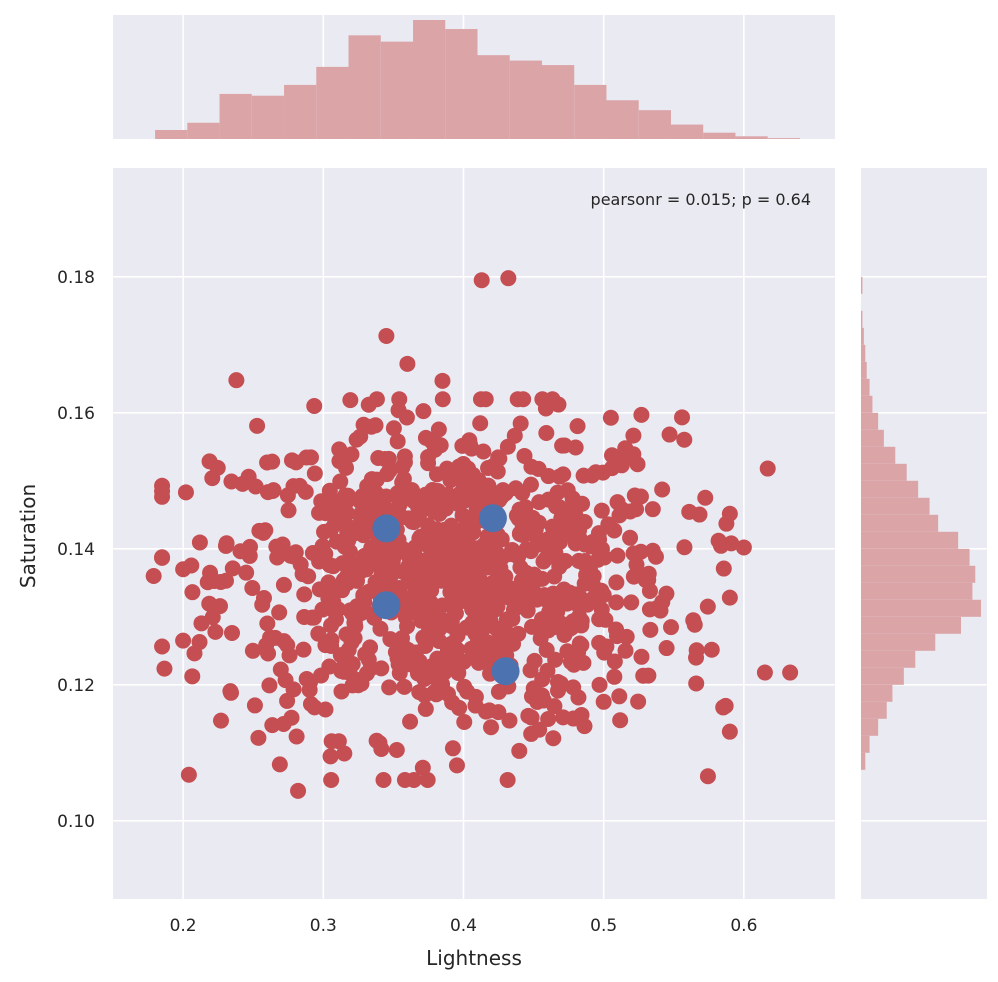 This screenshot has height=982, width=998. I want to click on y-tick-label: 0.18, so click(76, 278).